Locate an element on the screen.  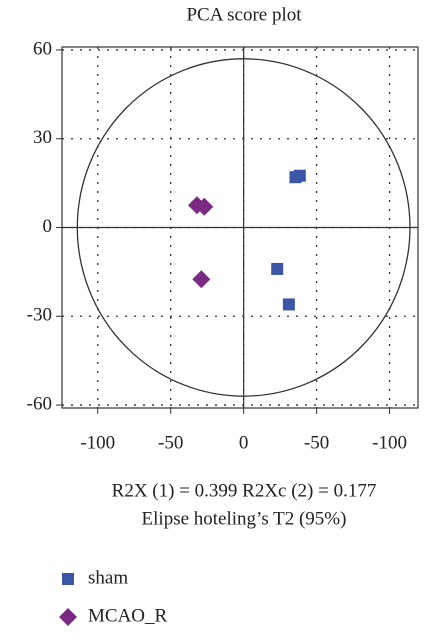
y-tick-label: 30 is located at coordinates (42, 137).